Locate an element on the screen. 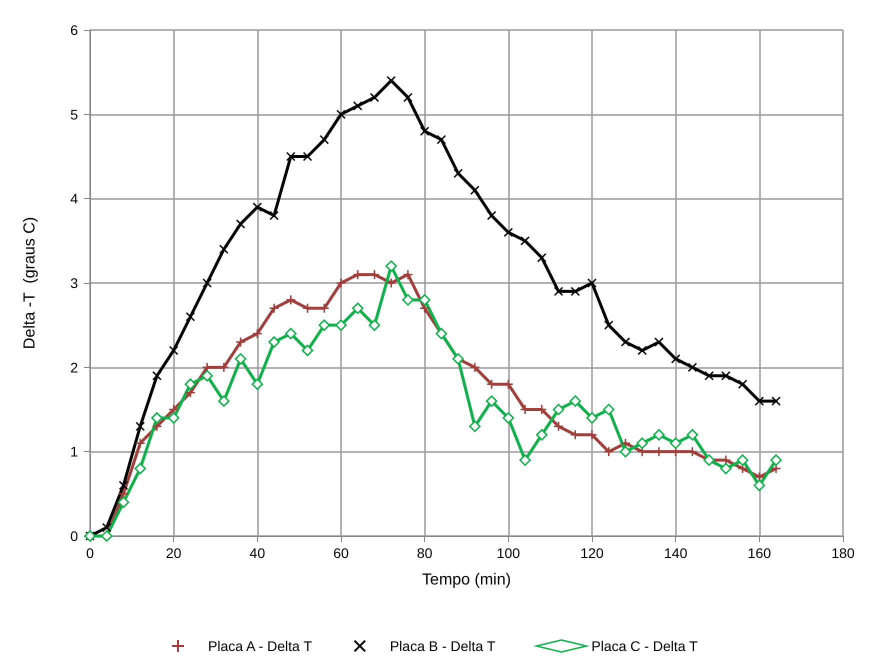 The height and width of the screenshot is (670, 870). y-tick-label: 4 is located at coordinates (74, 198).